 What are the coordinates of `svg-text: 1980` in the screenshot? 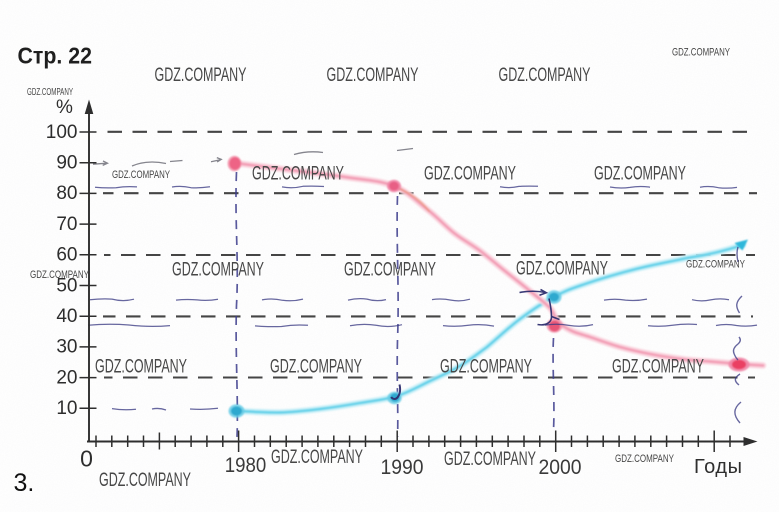 It's located at (246, 465).